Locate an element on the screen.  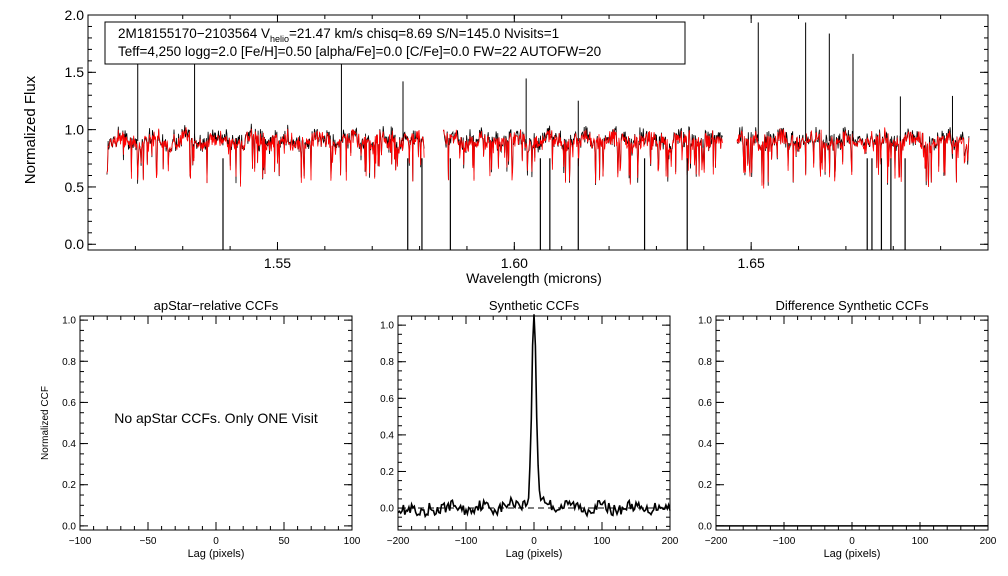
apstar-ccf-ytick-label-1: 0.2 is located at coordinates (69, 485).